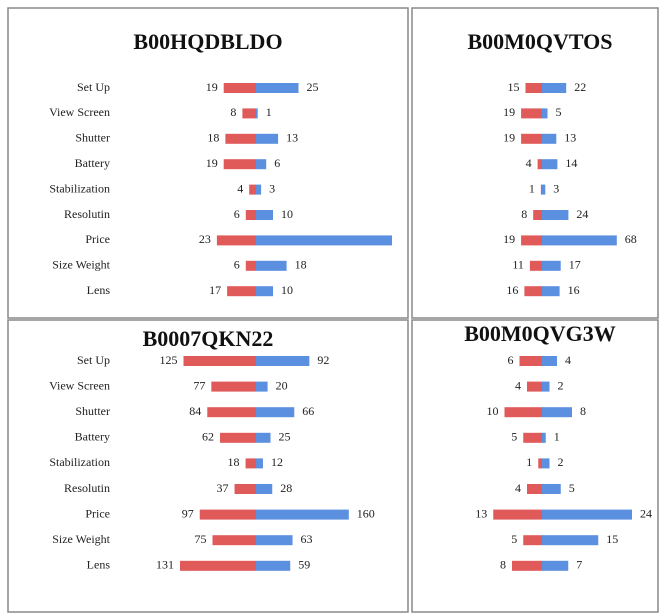 Image resolution: width=665 pixels, height=616 pixels. Describe the element at coordinates (92, 437) in the screenshot. I see `category-label: Battery` at that location.